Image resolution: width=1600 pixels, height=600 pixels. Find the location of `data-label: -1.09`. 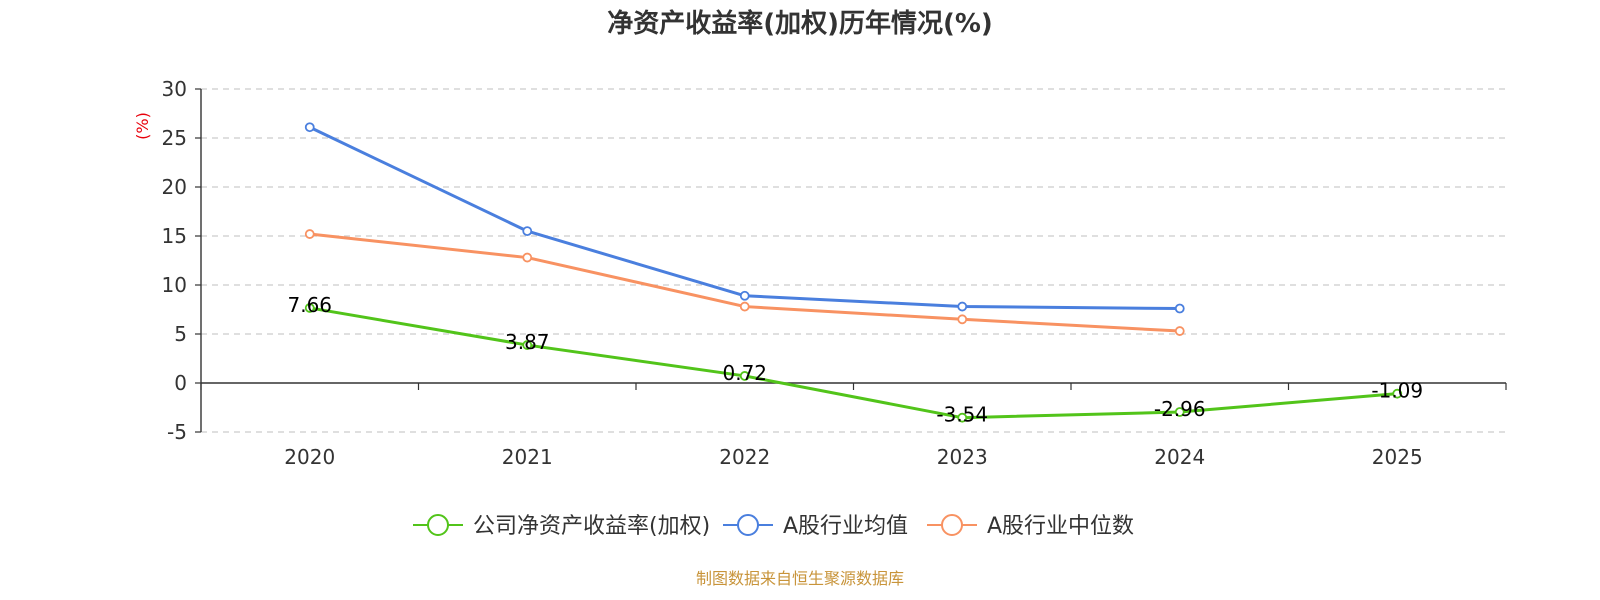

data-label: -1.09 is located at coordinates (1397, 391).